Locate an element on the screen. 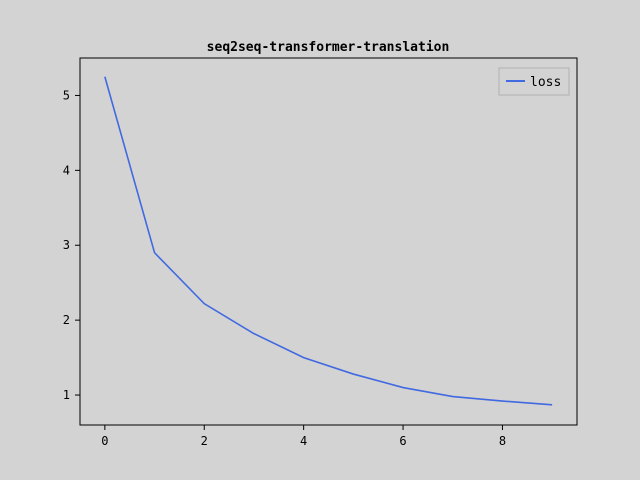 The image size is (640, 480). y-tick-label: 2 is located at coordinates (66, 320).